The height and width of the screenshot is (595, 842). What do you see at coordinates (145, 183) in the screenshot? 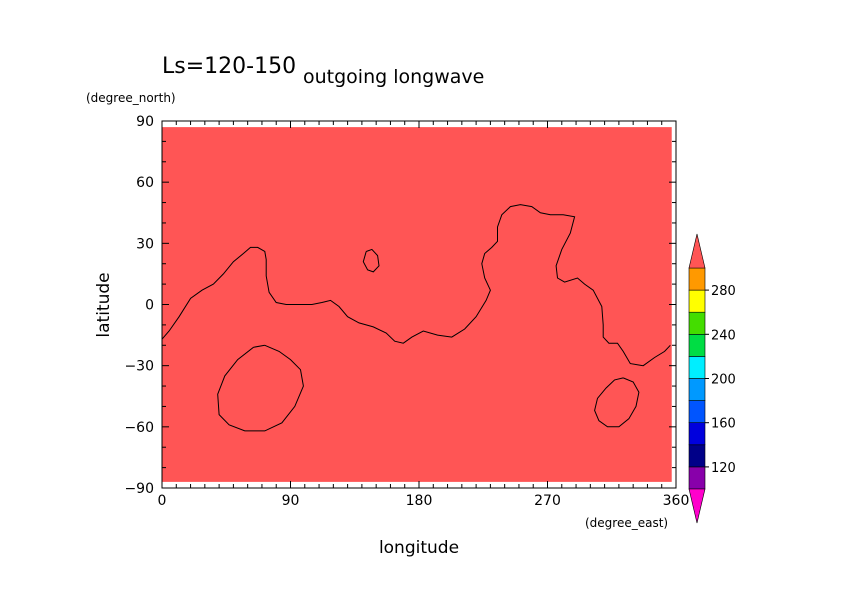
I see `y-tick-label: 60` at bounding box center [145, 183].